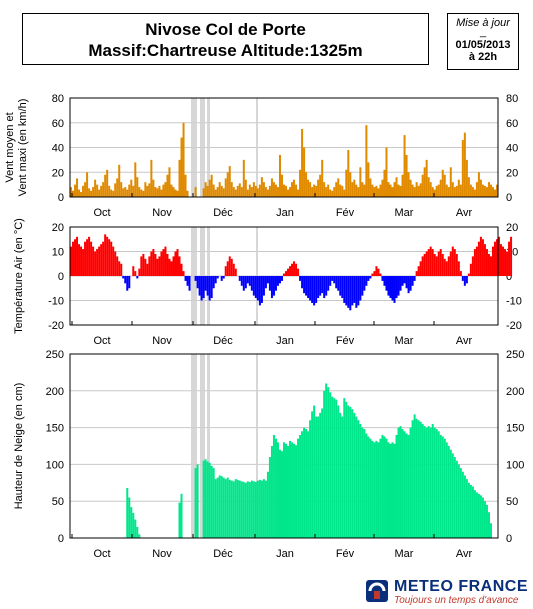 Image resolution: width=533 pixels, height=609 pixels. What do you see at coordinates (284, 147) in the screenshot?
I see `panel-frame` at bounding box center [284, 147].